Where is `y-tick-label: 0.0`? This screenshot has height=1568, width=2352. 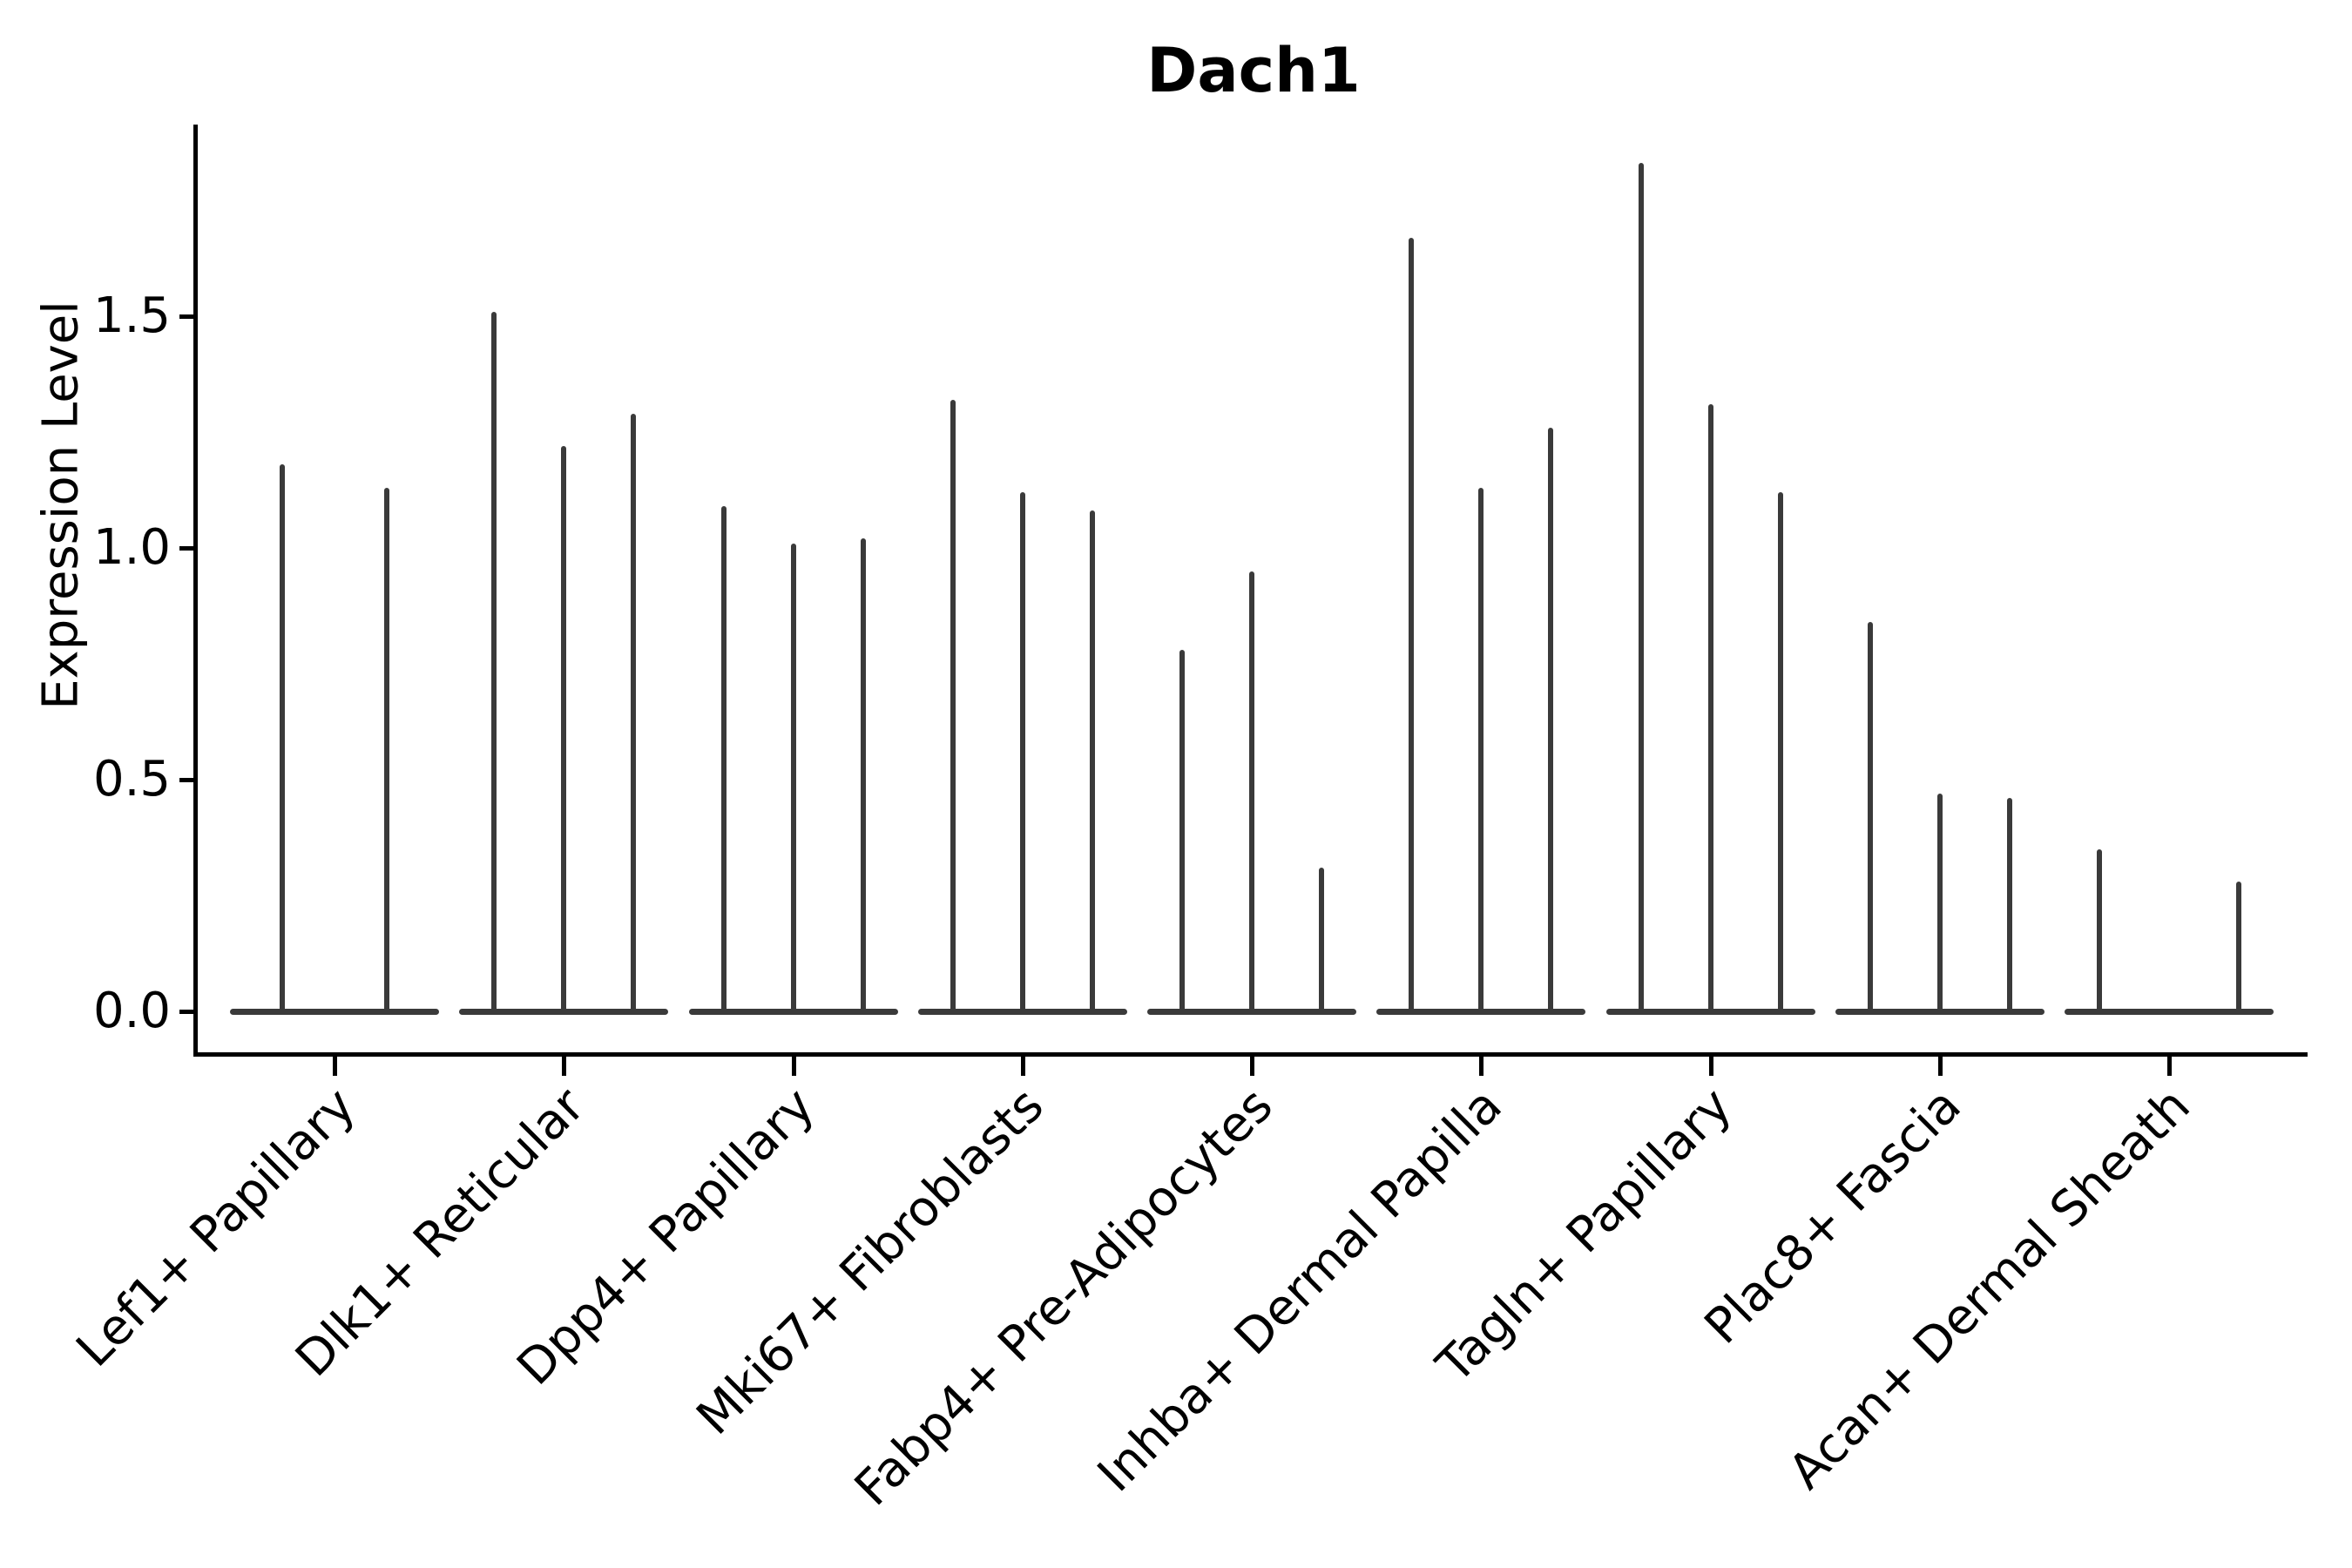
y-tick-label: 0.0 is located at coordinates (131, 1011).